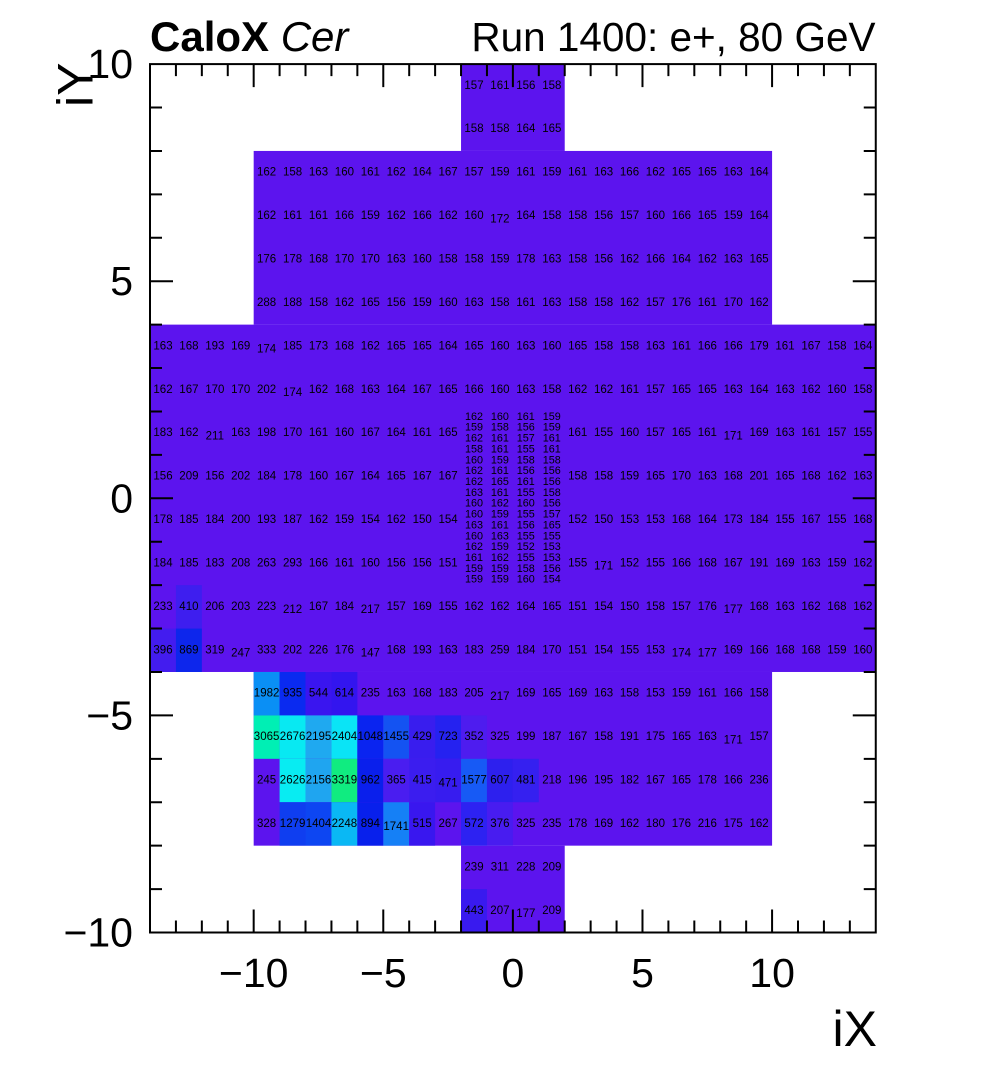 This screenshot has width=996, height=1077. I want to click on svg-text: 150, so click(422, 520).